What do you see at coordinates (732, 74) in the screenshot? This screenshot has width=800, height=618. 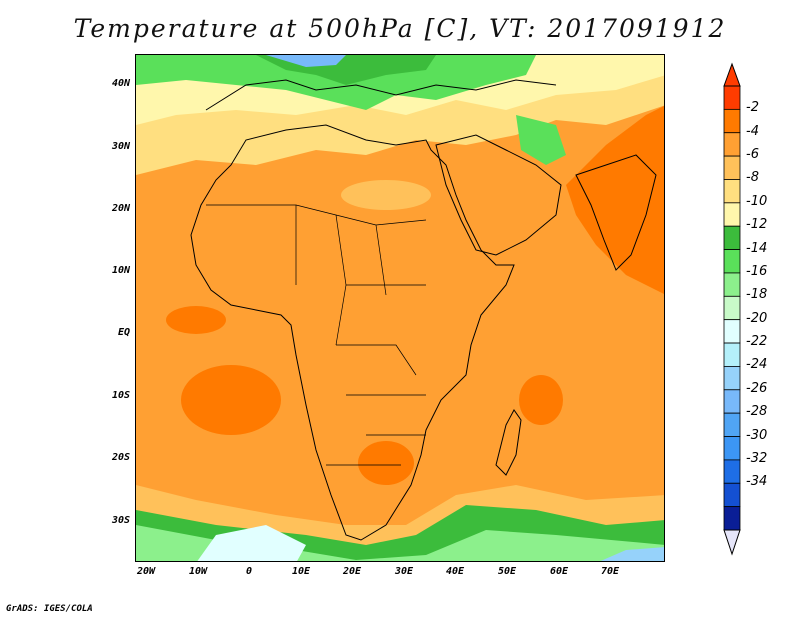 I see `colorbar-over-arrow` at bounding box center [732, 74].